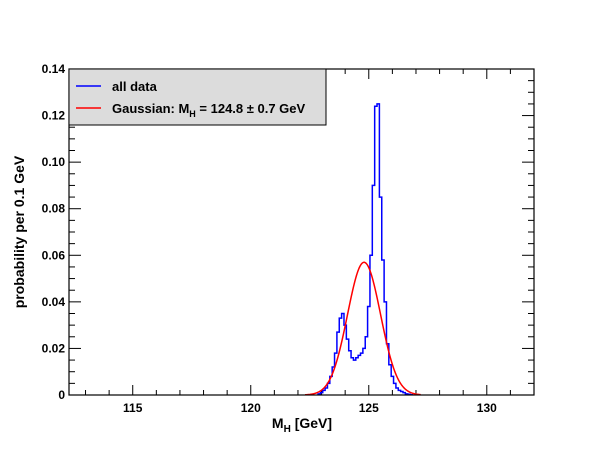 This screenshot has width=602, height=465. I want to click on y-tick-label: 0.10, so click(54, 162).